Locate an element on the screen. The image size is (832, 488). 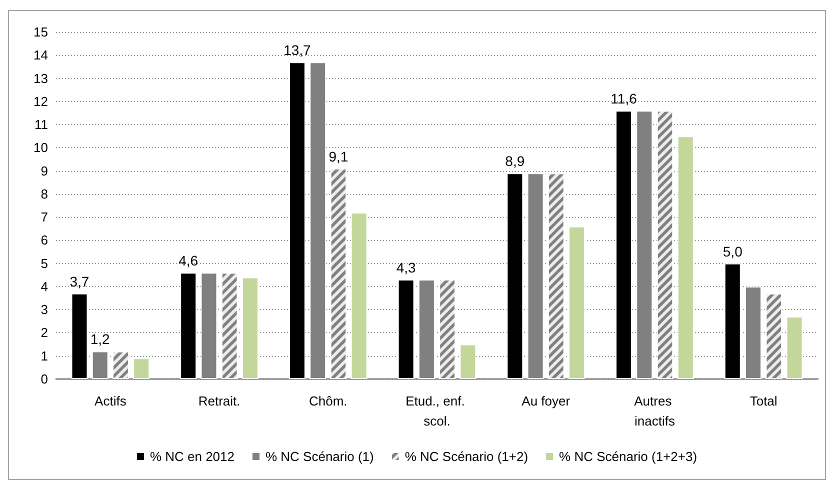
legend-label: % NC Scénario (1+2+3) is located at coordinates (628, 456).